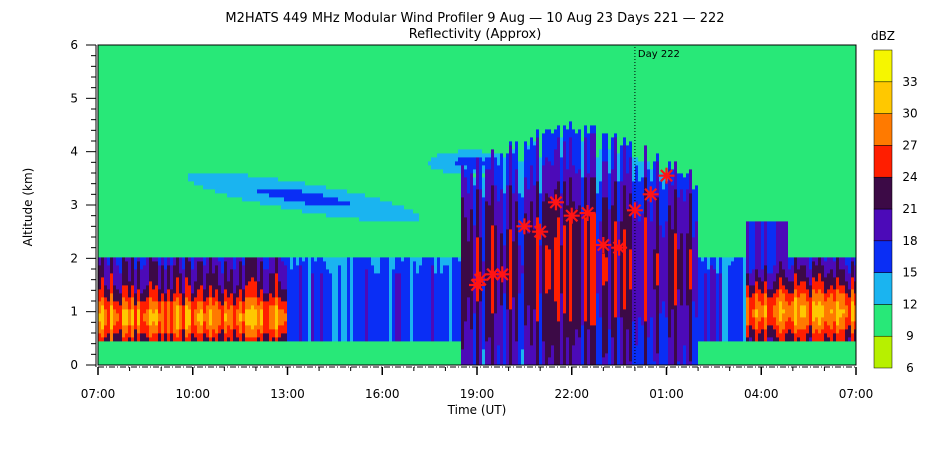 The image size is (950, 450). I want to click on colorbar-tick-label-0: 6, so click(910, 368).